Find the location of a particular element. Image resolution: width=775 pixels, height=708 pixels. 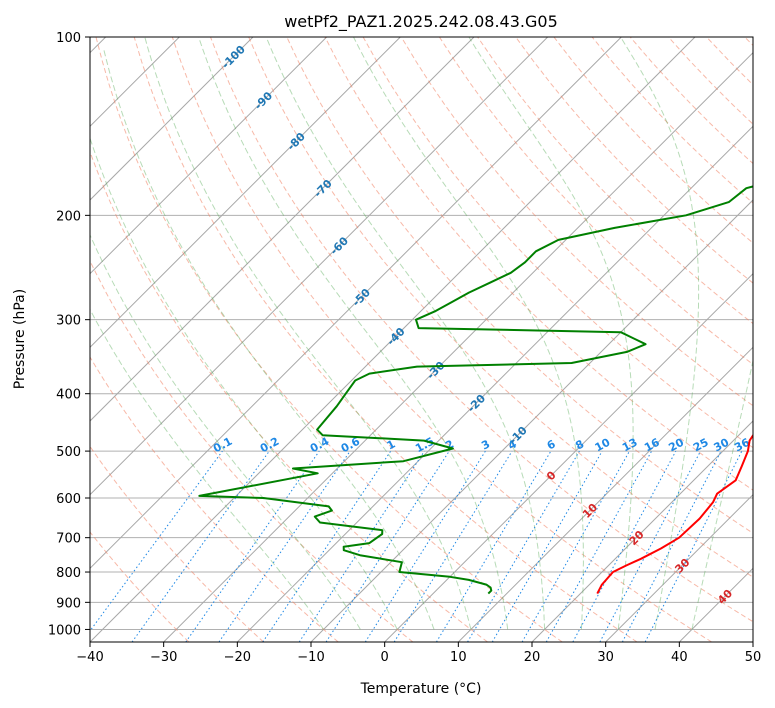

x-tick-label: −20 is located at coordinates (237, 657).